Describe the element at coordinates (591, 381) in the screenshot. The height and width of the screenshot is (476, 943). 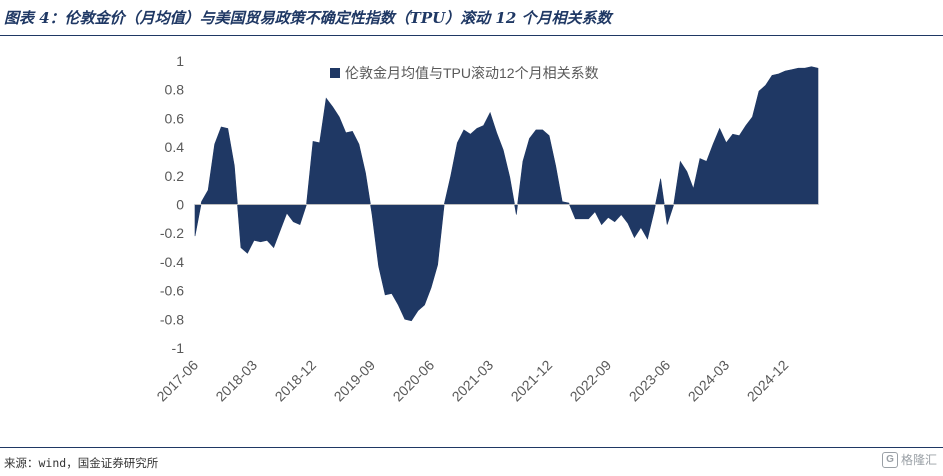
I see `x-tick-label: 2022-09` at that location.